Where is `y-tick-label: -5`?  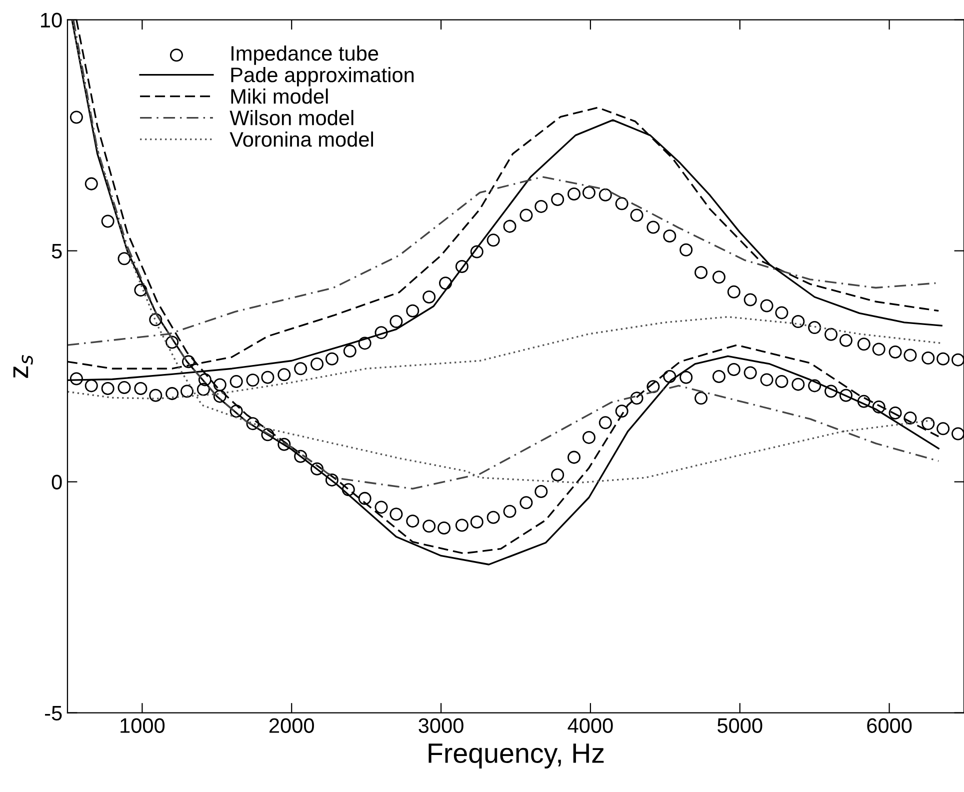
y-tick-label: -5 is located at coordinates (53, 713).